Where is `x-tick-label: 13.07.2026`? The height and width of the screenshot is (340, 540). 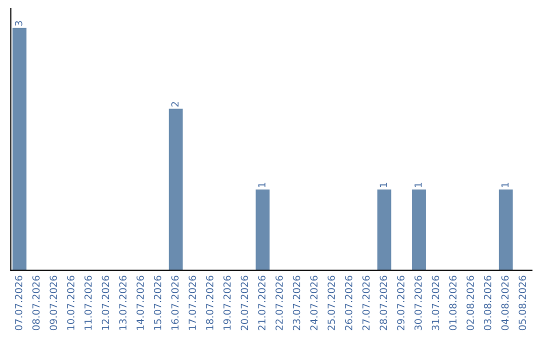 x-tick-label: 13.07.2026 is located at coordinates (123, 303).